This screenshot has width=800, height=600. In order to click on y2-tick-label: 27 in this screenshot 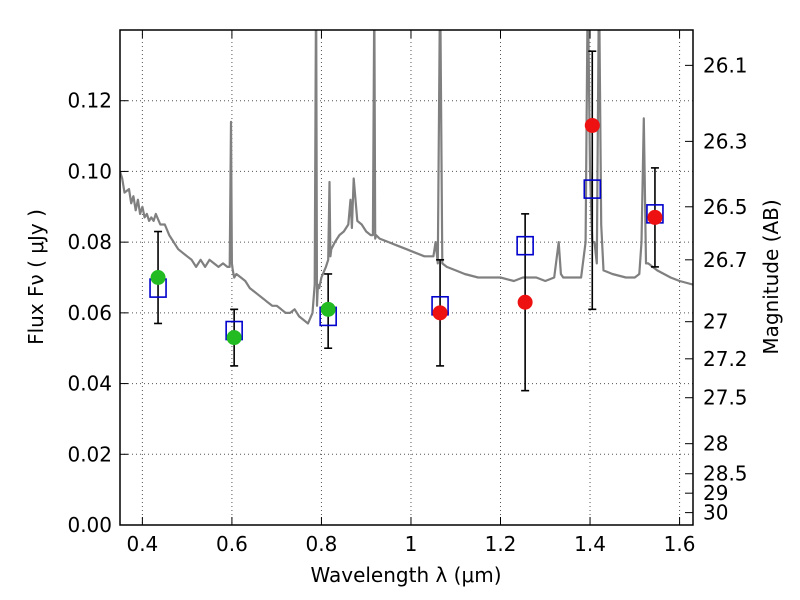, I will do `click(715, 322)`.